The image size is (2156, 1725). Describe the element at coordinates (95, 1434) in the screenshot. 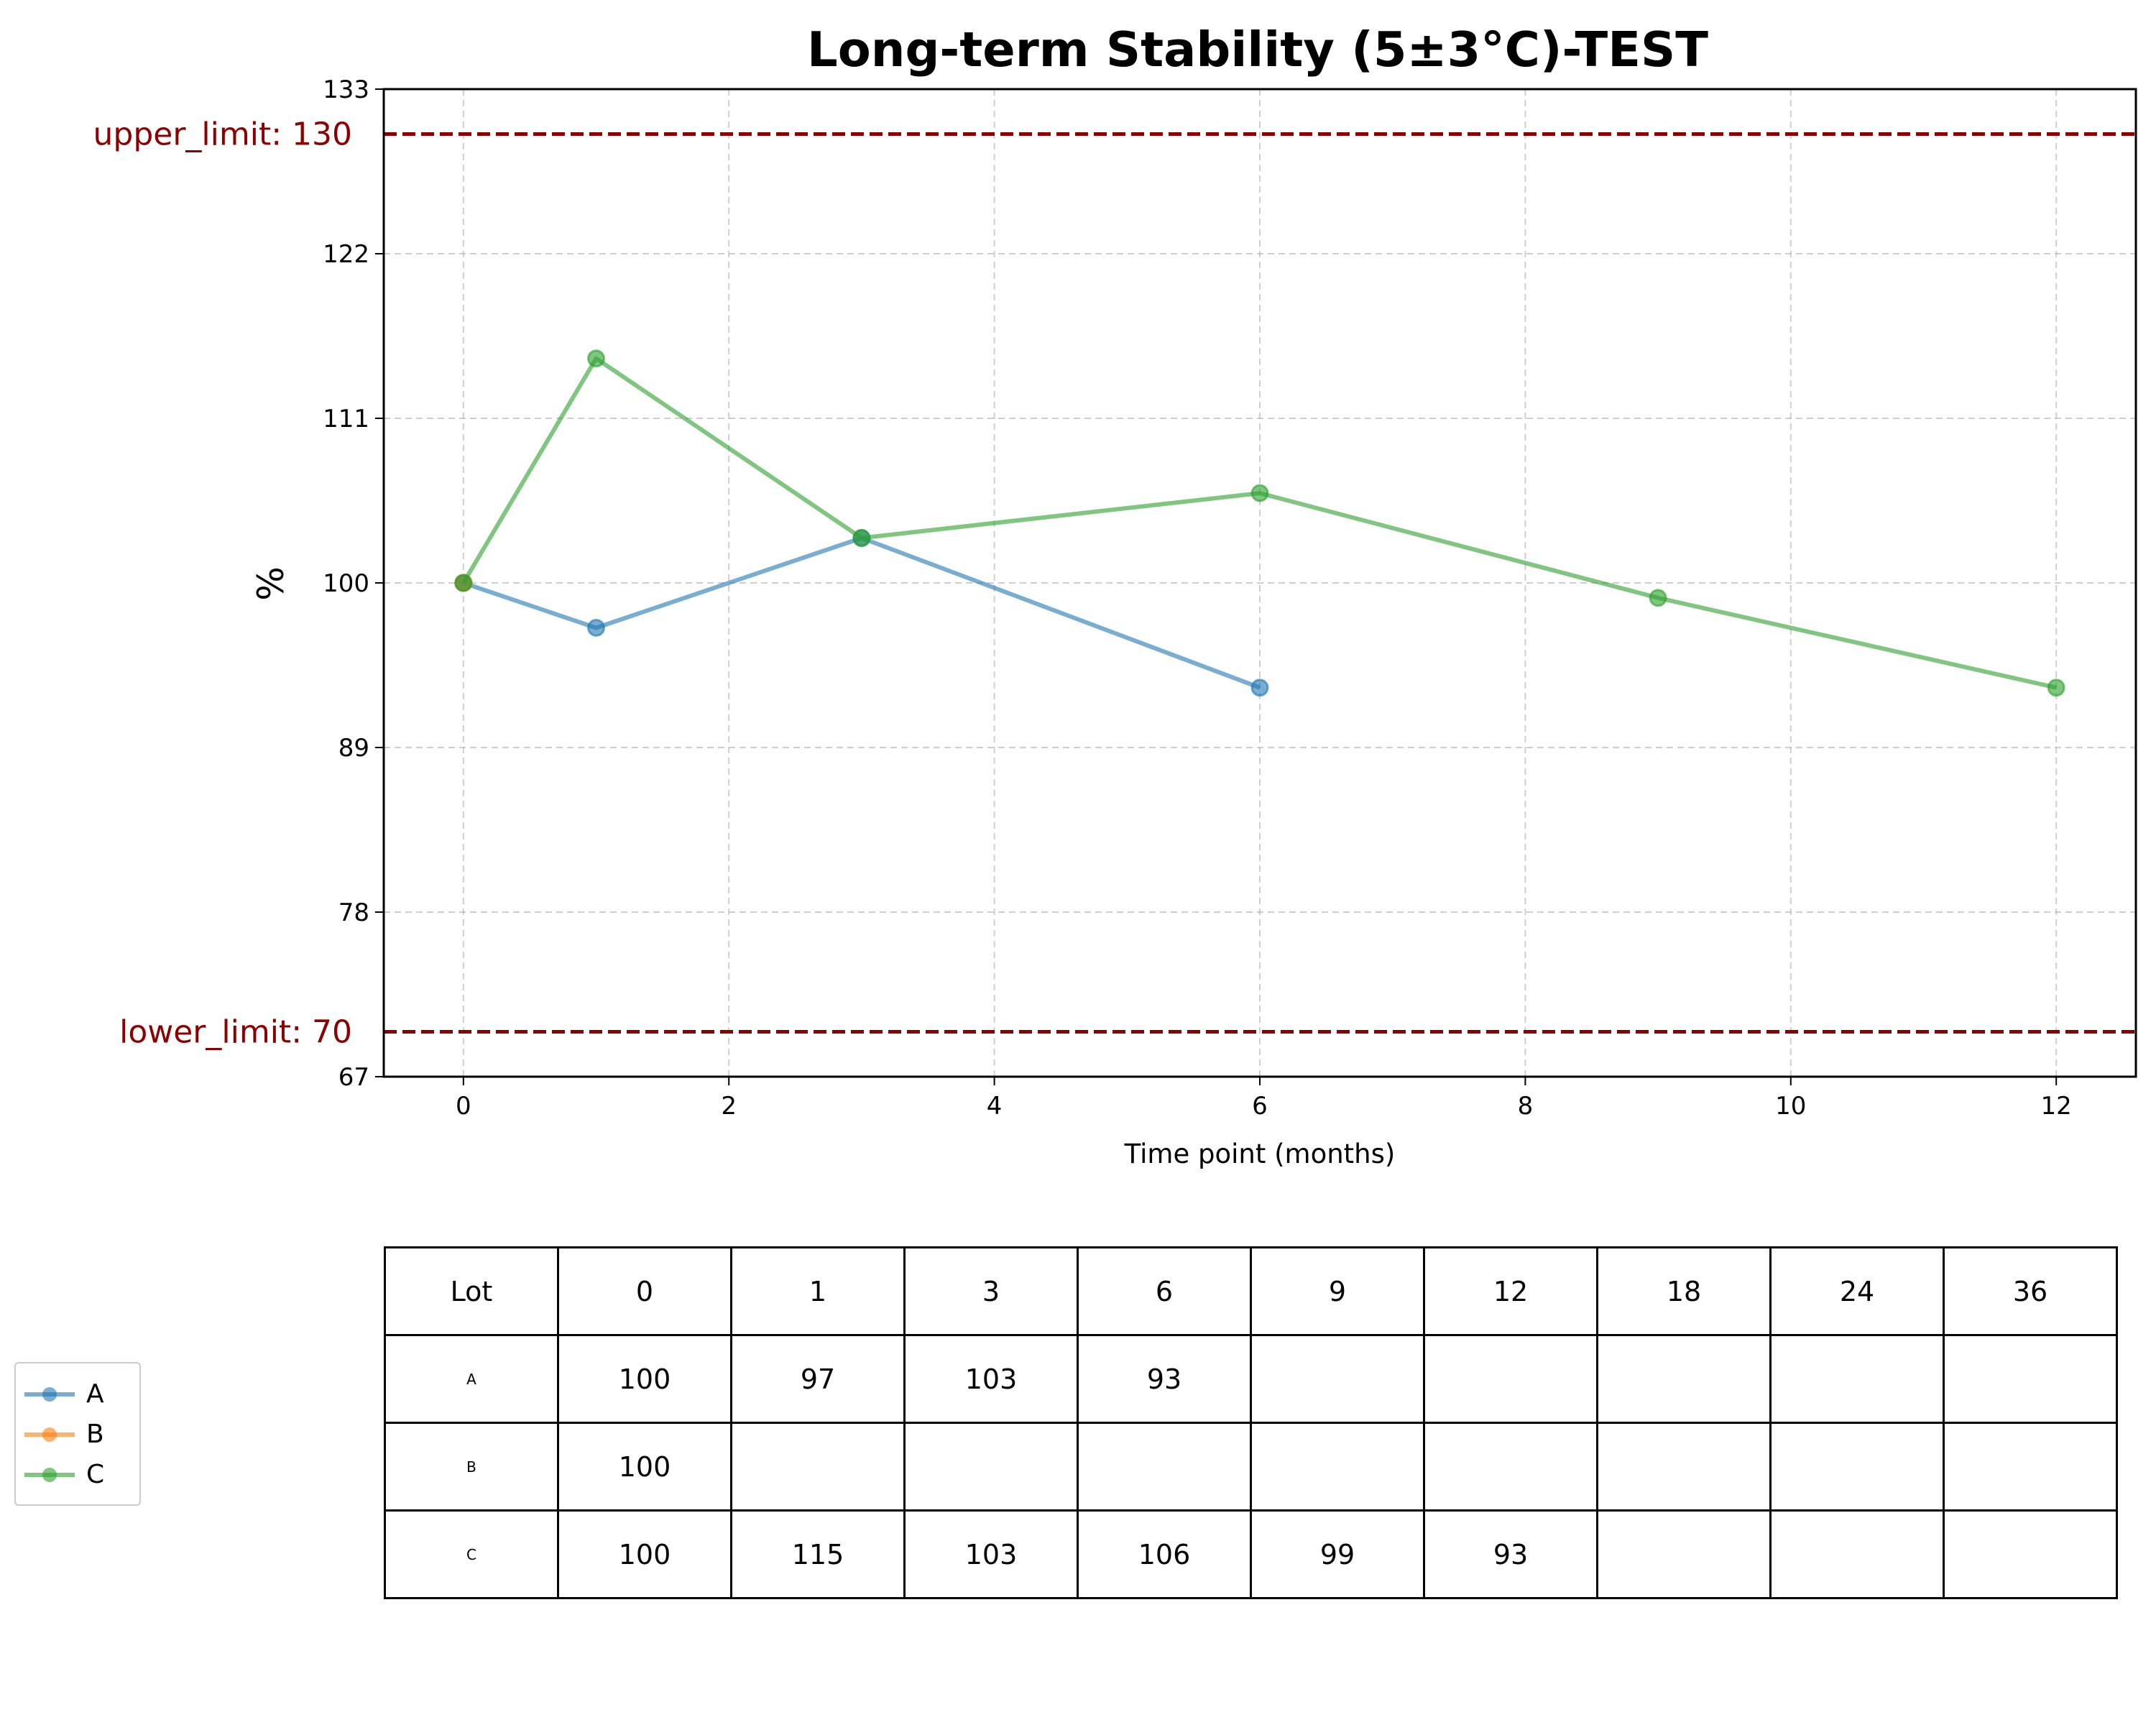

I see `legend-label-b: B` at that location.